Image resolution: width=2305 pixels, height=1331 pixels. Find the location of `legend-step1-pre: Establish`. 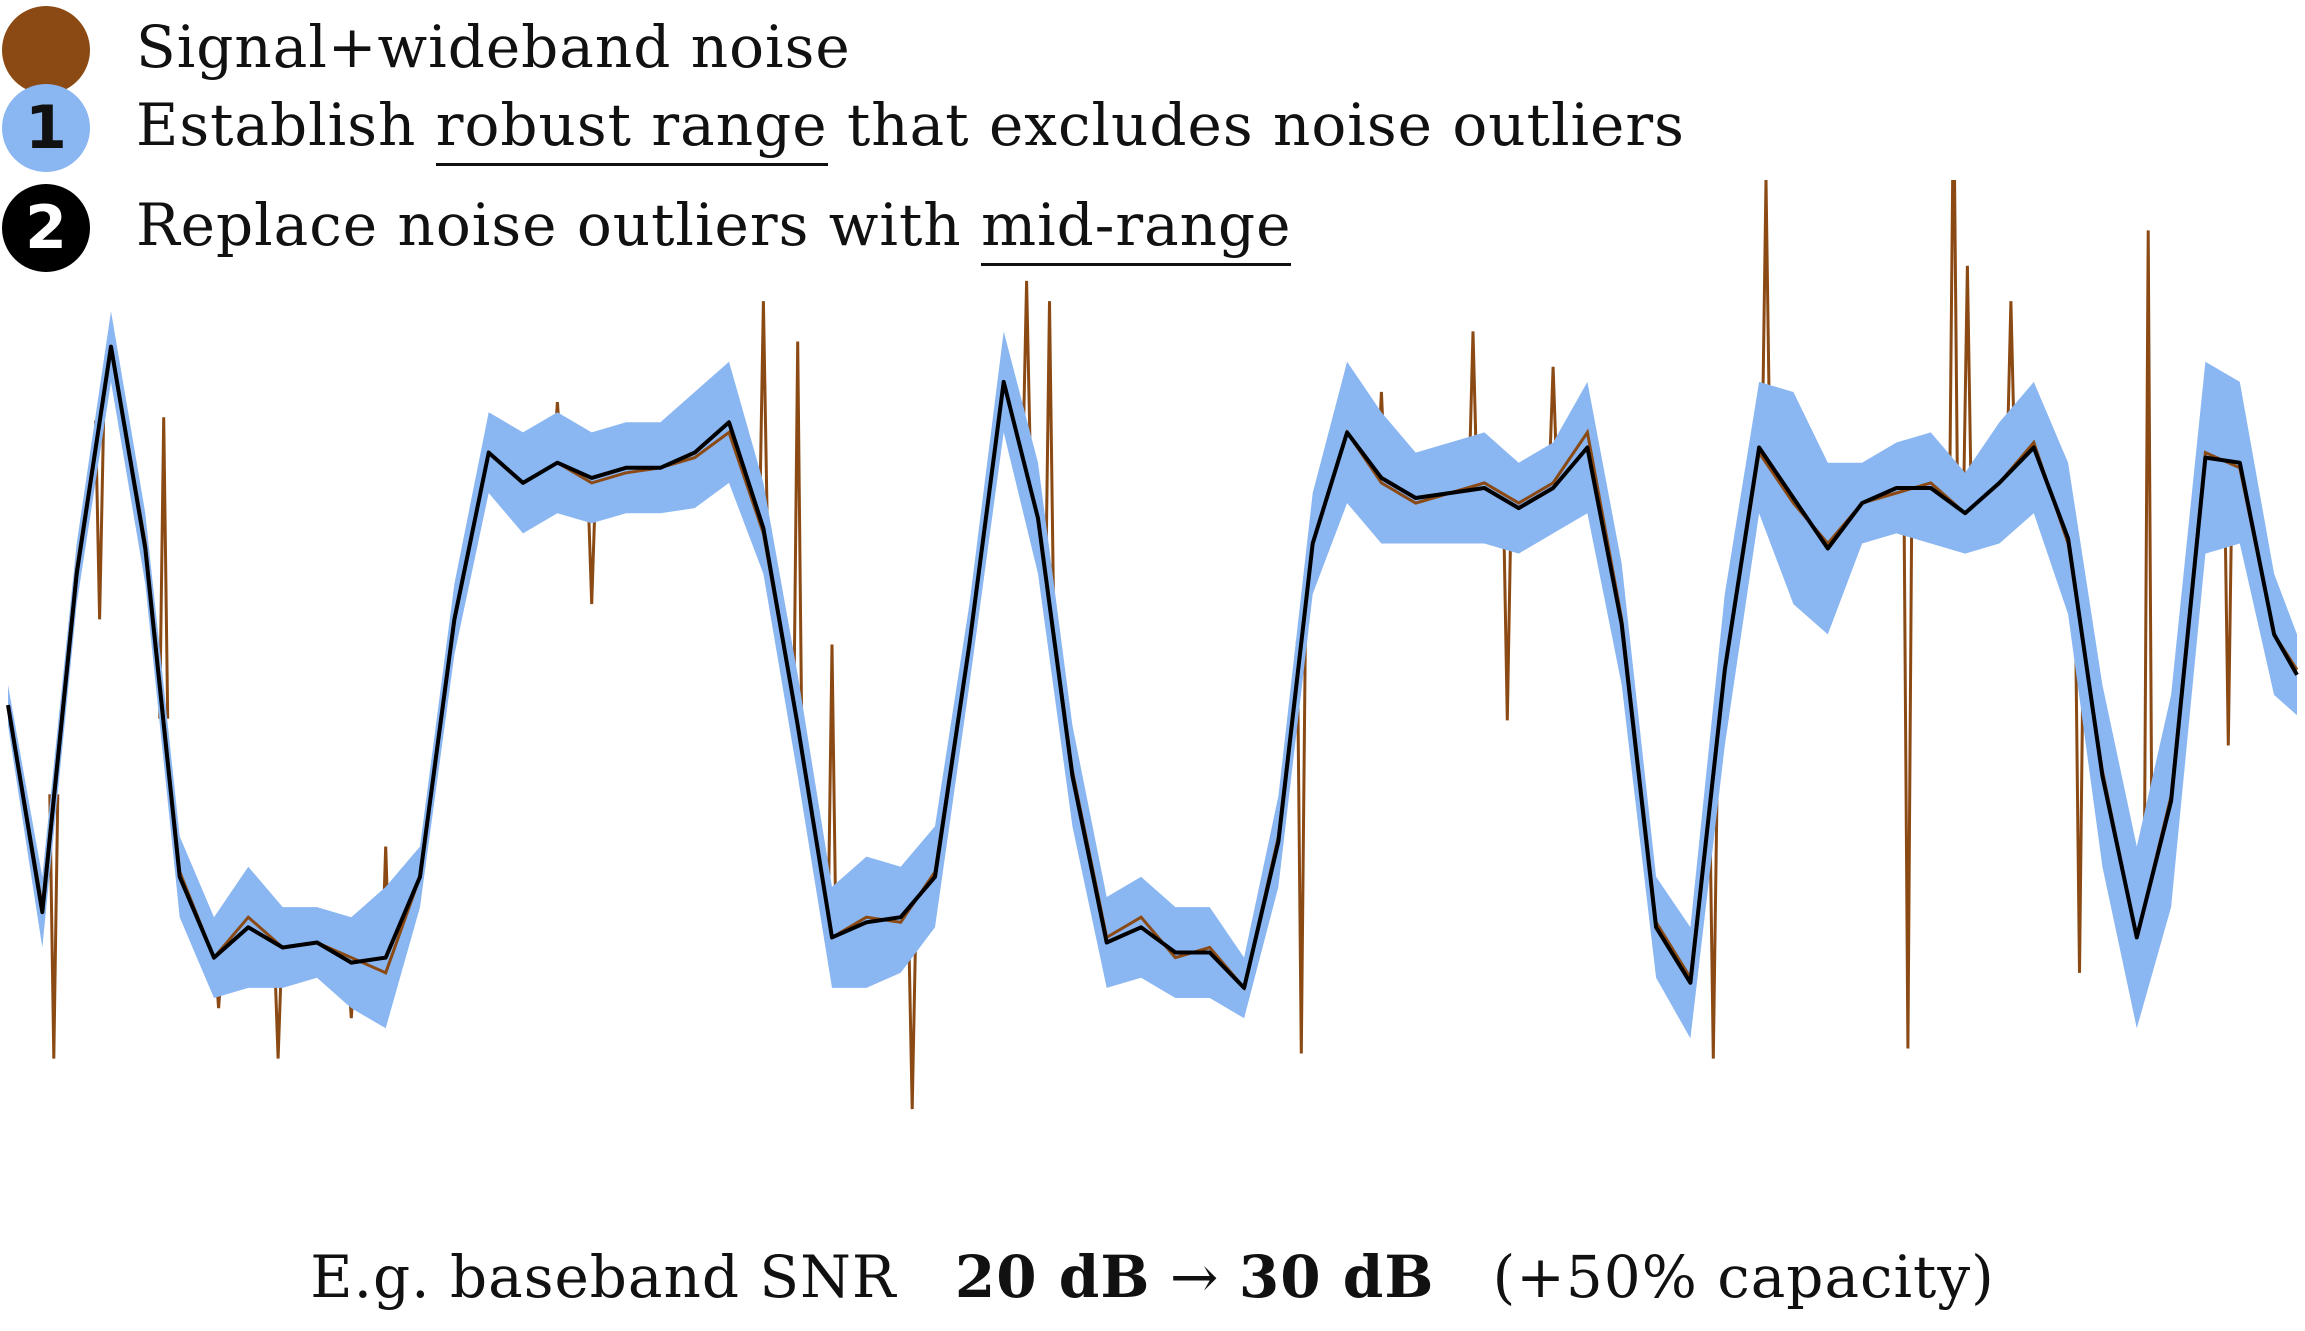

legend-step1-pre: Establish is located at coordinates (286, 125).